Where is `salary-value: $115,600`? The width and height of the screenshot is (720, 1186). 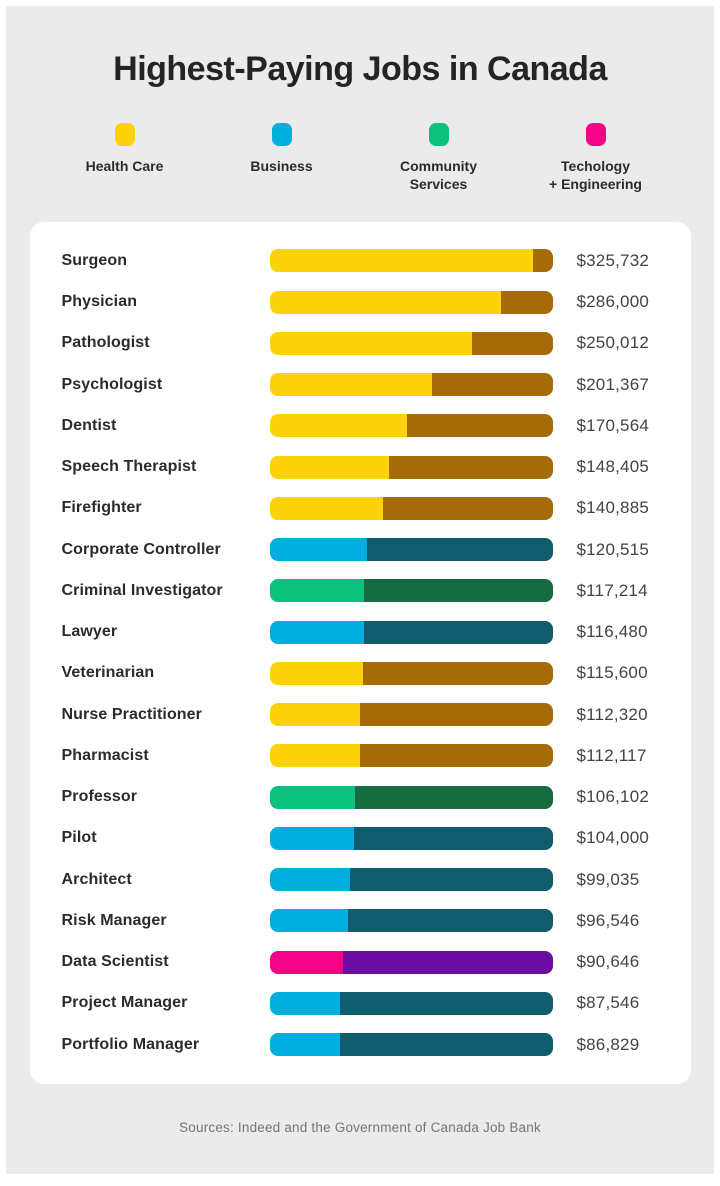 salary-value: $115,600 is located at coordinates (612, 673).